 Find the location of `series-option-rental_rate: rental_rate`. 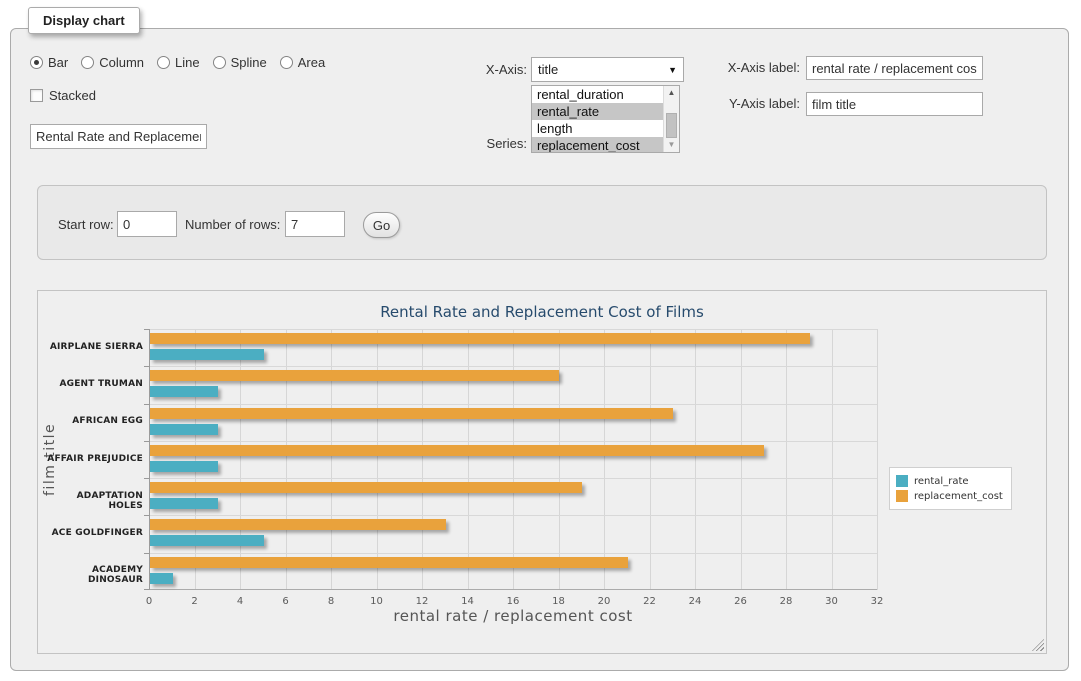

series-option-rental_rate: rental_rate is located at coordinates (597, 111).